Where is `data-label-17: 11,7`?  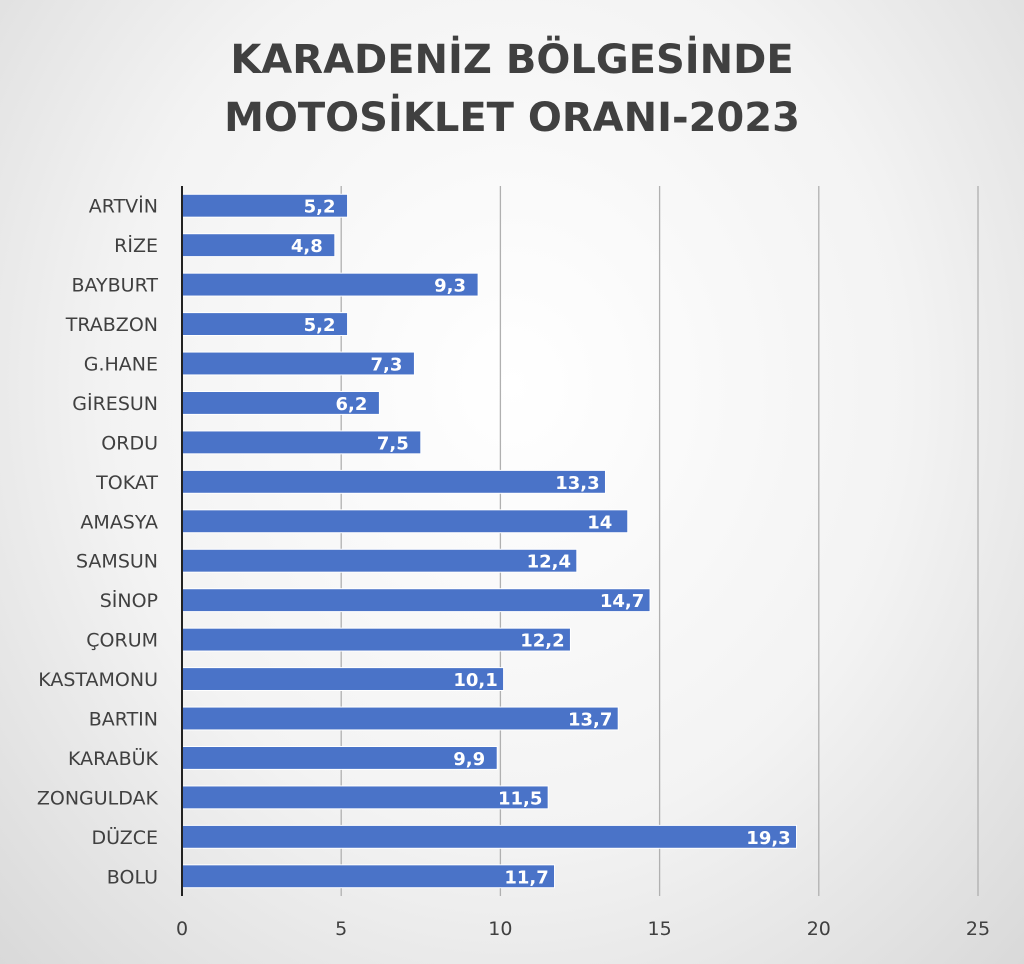
data-label-17: 11,7 is located at coordinates (526, 877).